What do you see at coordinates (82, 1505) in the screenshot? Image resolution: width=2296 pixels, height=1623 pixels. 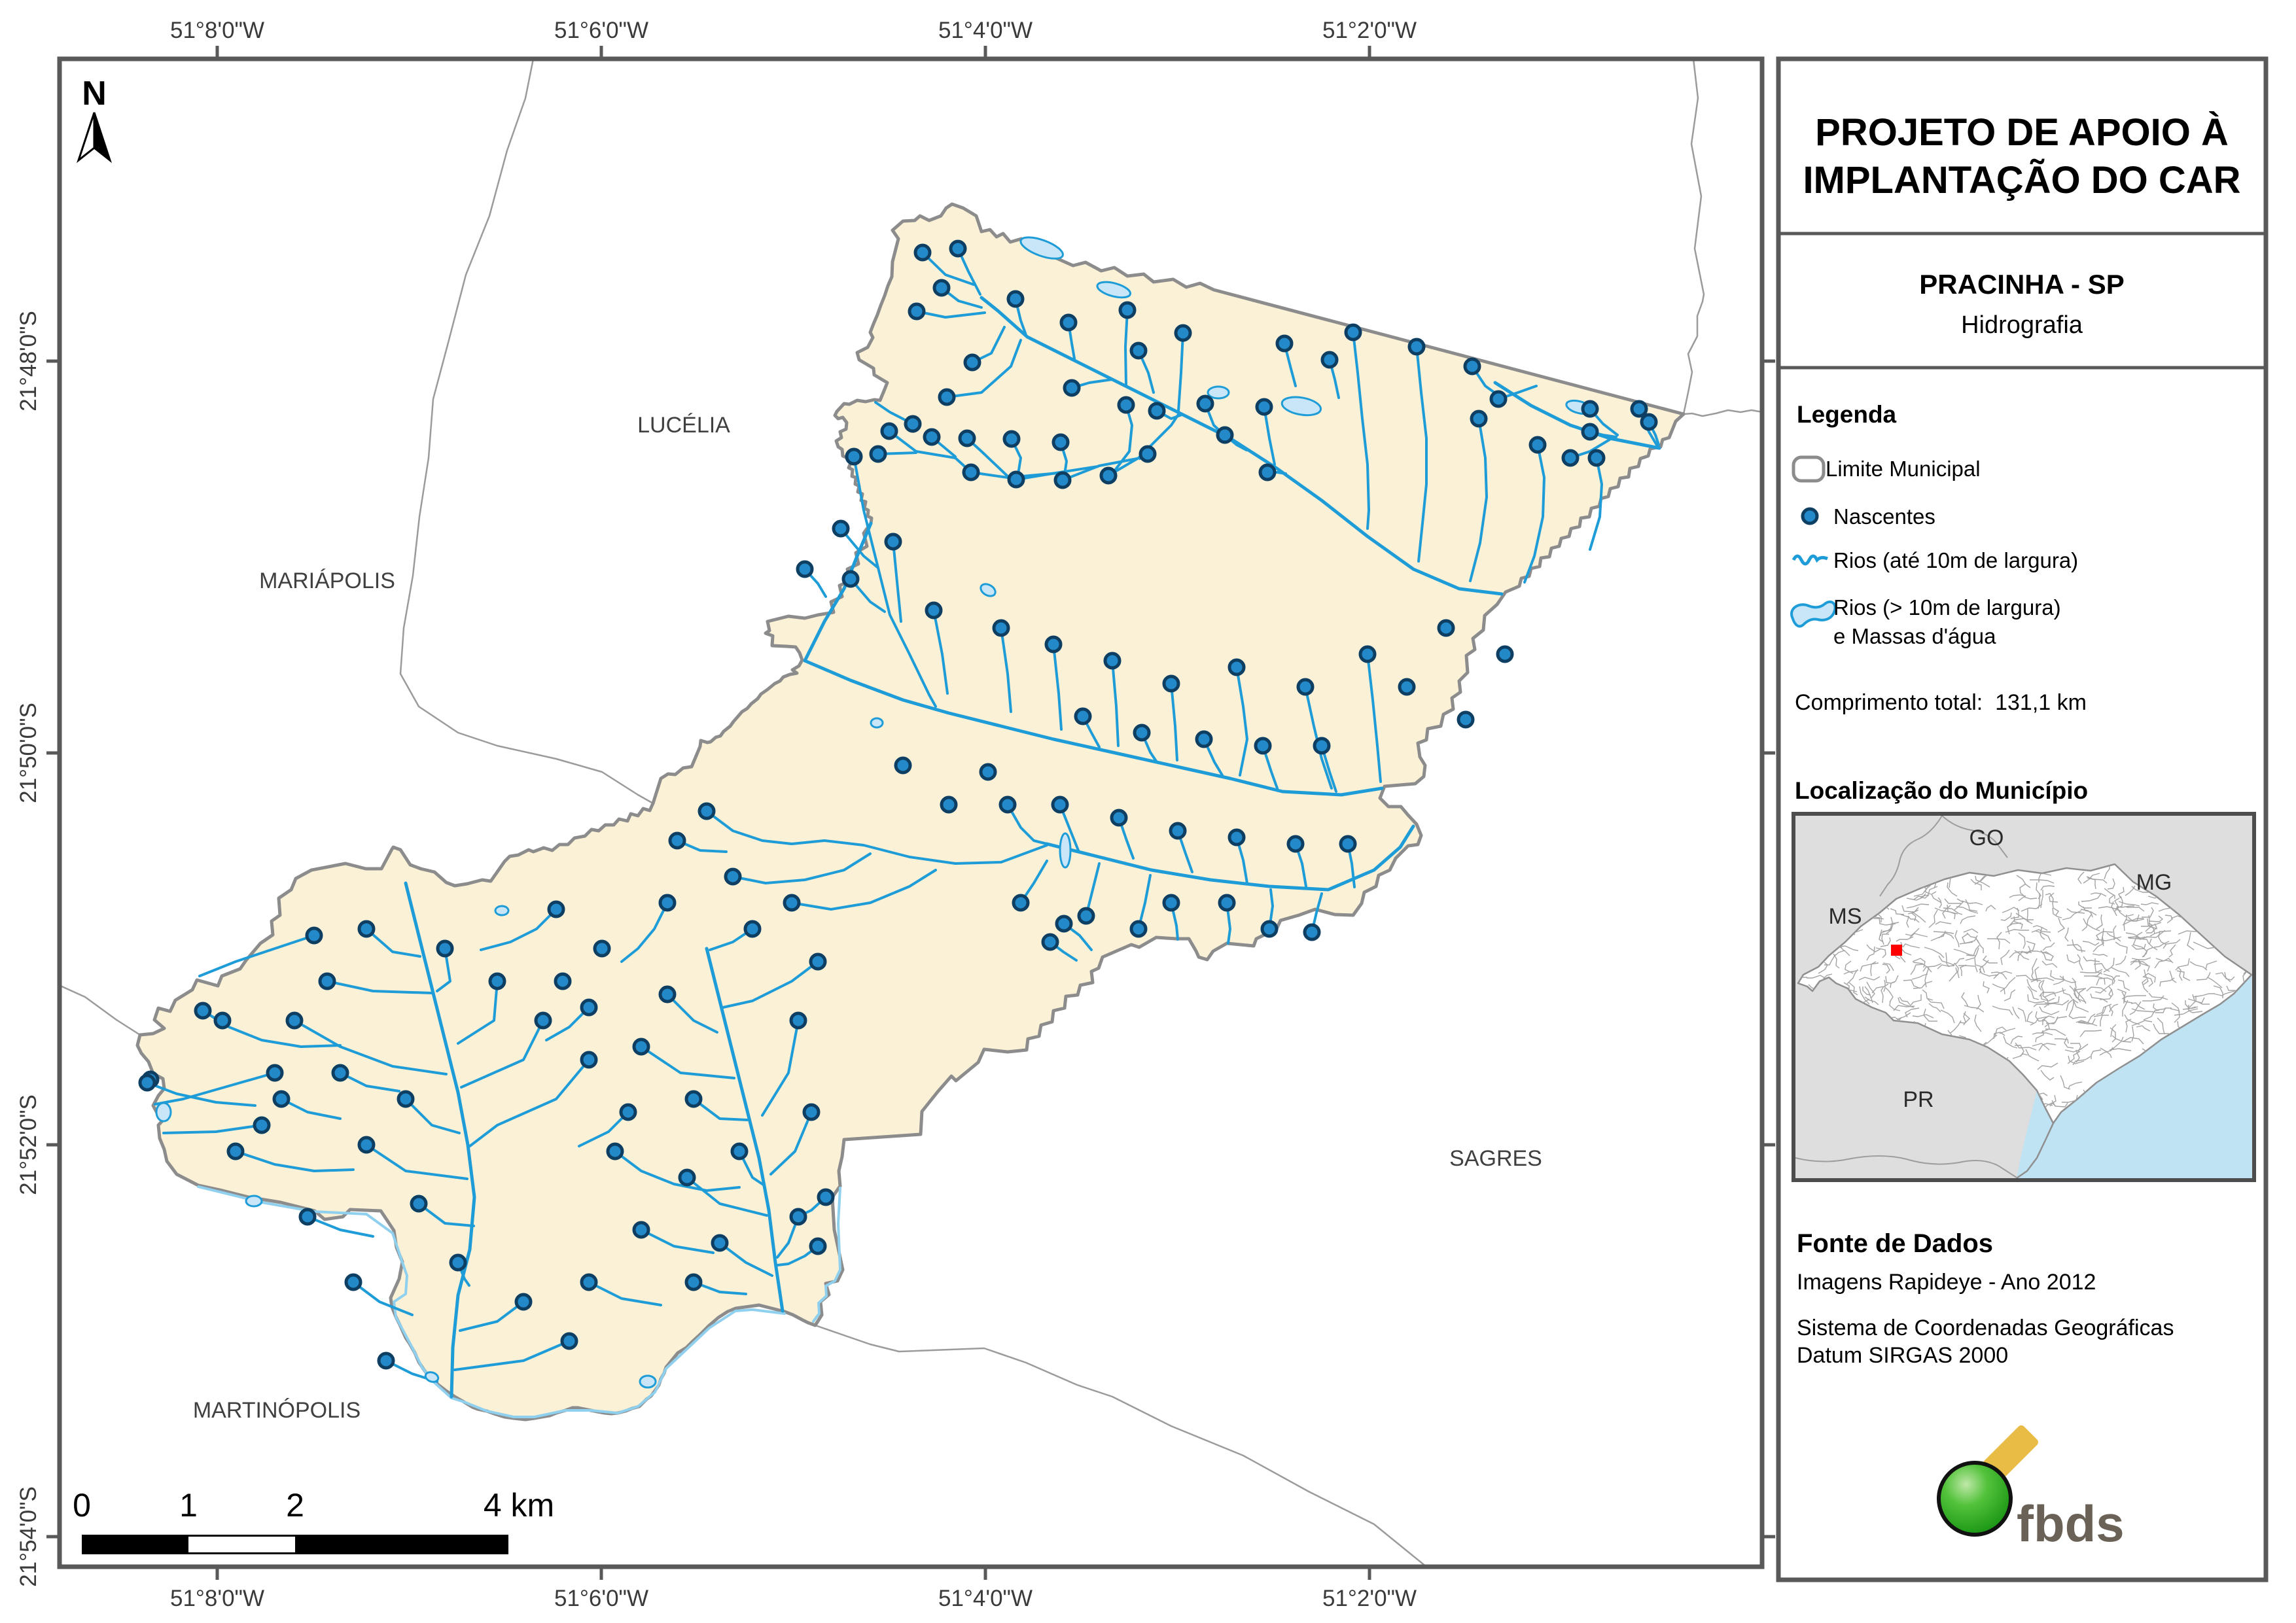 I see `svg-text: 0` at bounding box center [82, 1505].